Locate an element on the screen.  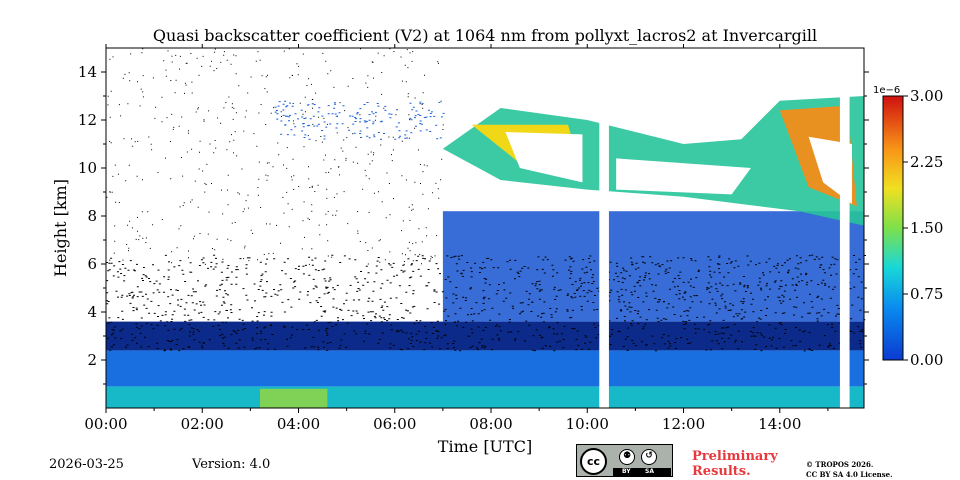
copyright-line1: © TROPOS 2026. is located at coordinates (840, 464).